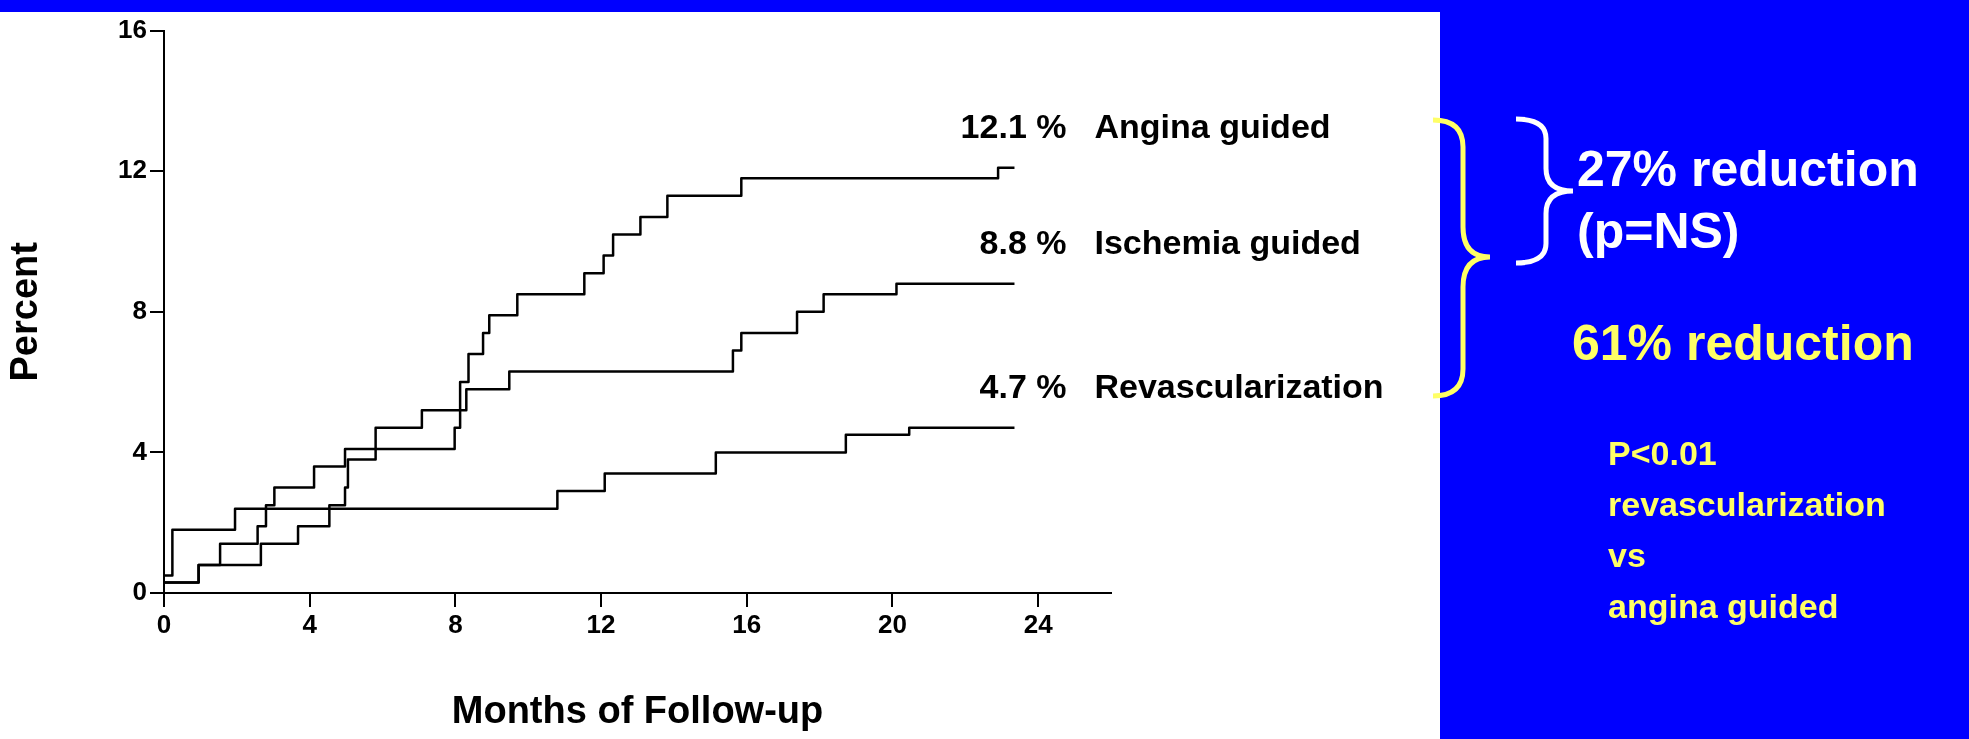 The height and width of the screenshot is (739, 1969). What do you see at coordinates (1239, 385) in the screenshot?
I see `text: Revascularization` at bounding box center [1239, 385].